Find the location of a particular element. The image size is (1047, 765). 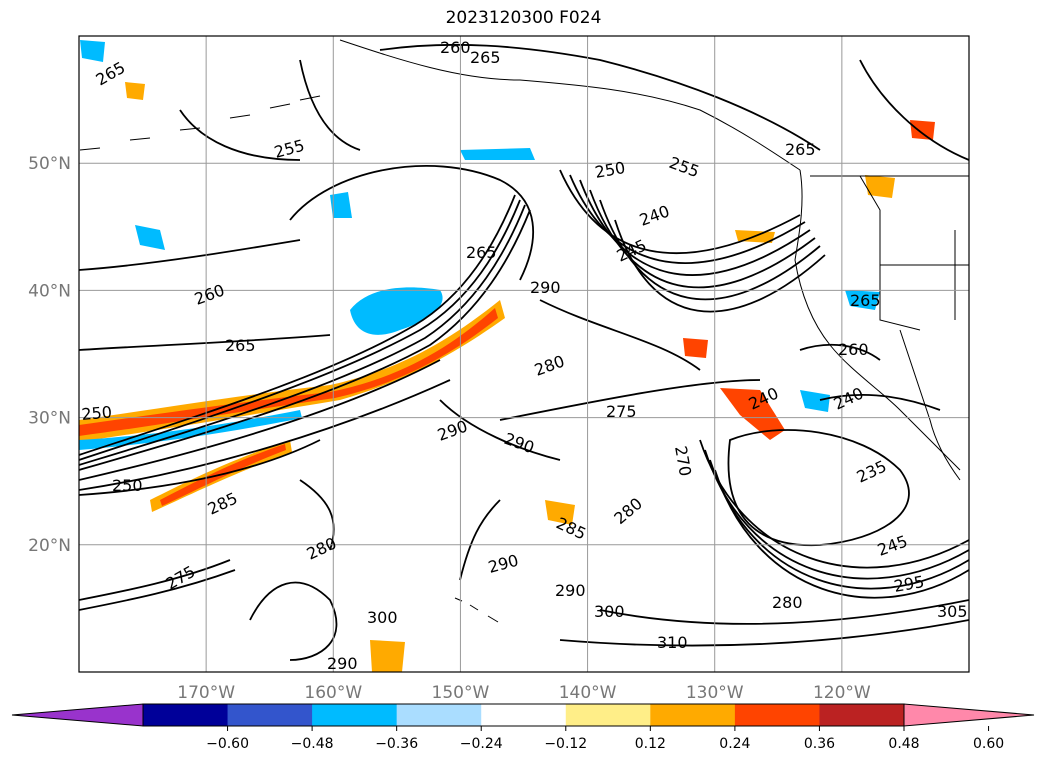

latitude-labels: 20°N 30°N 40°N 50°N is located at coordinates (49, 355).